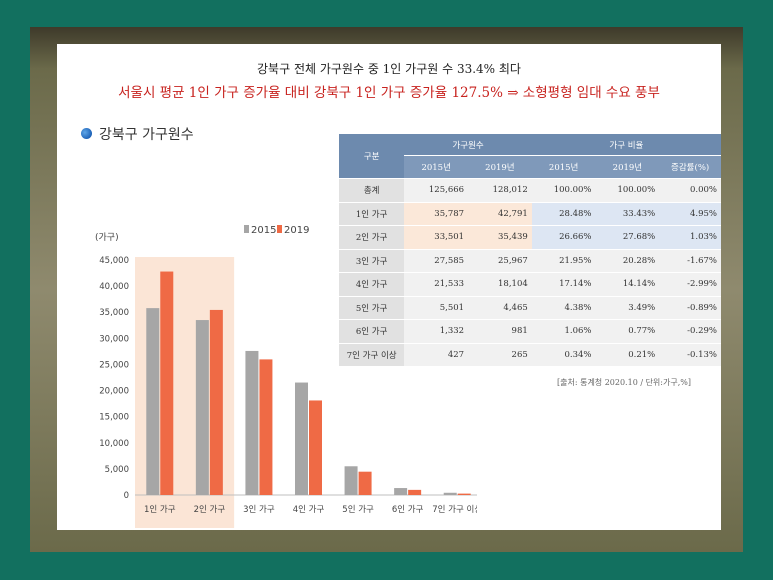  Describe the element at coordinates (563, 261) in the screenshot. I see `table-cell: 21.95%` at that location.